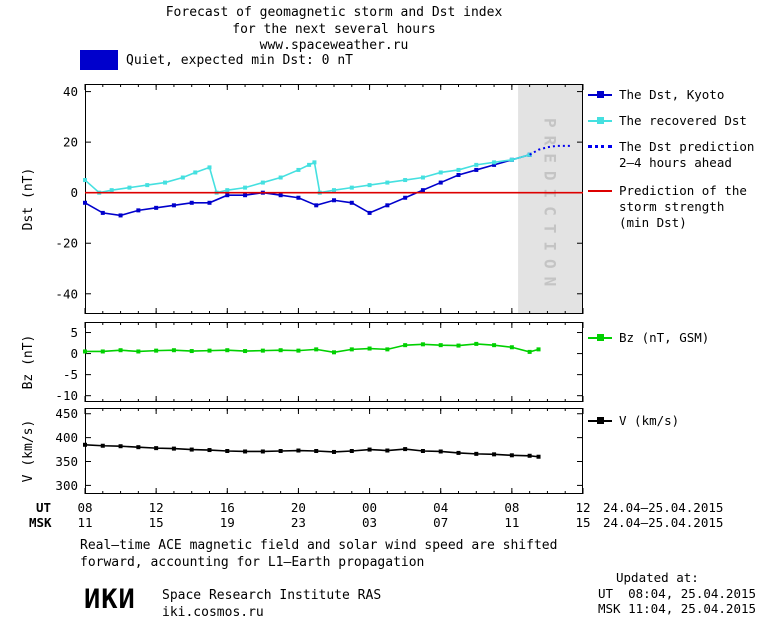 The image size is (760, 620). Describe the element at coordinates (550, 206) in the screenshot. I see `svg-text: PREDICTION` at that location.